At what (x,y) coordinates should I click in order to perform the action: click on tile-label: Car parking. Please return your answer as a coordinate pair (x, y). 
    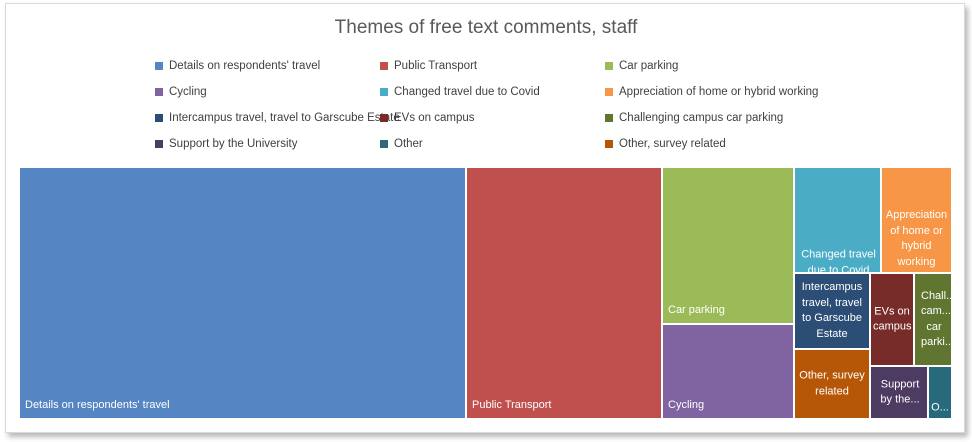
    Looking at the image, I should click on (696, 309).